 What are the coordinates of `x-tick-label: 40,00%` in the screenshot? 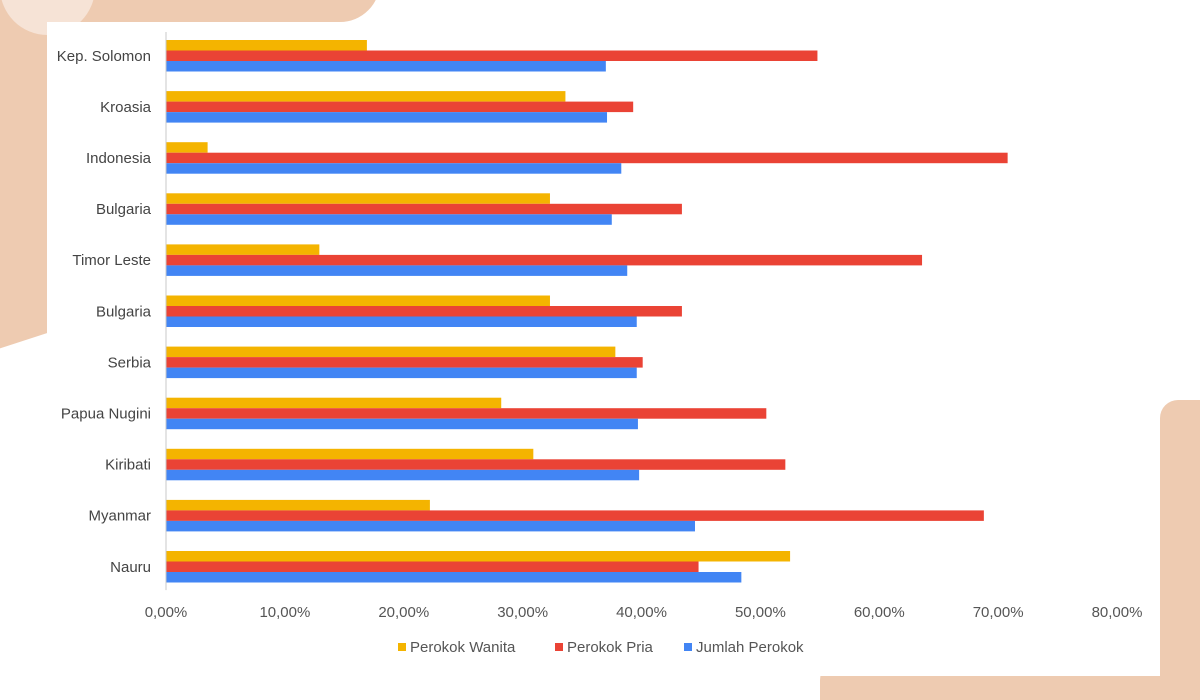 It's located at (641, 612).